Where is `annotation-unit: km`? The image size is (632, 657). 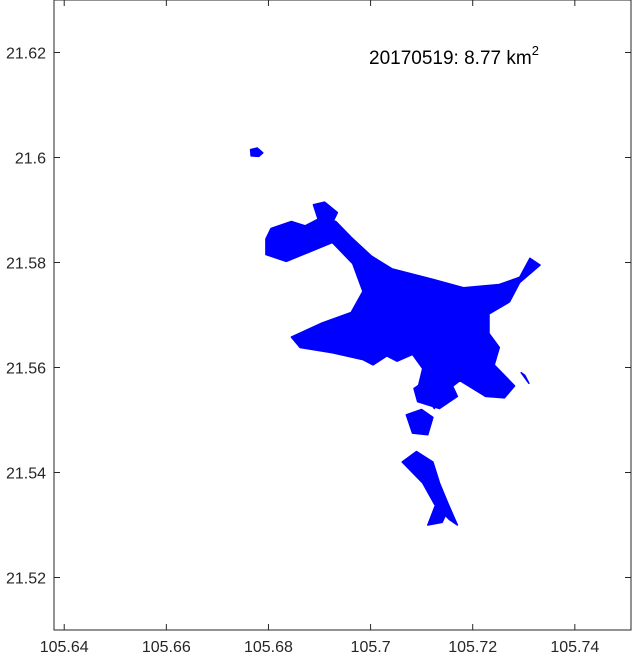
annotation-unit: km is located at coordinates (518, 58).